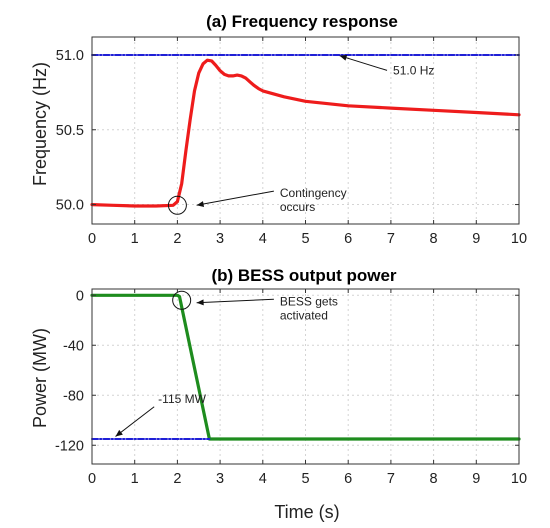  I want to click on power-y-tick-label: -40, so click(73, 346).